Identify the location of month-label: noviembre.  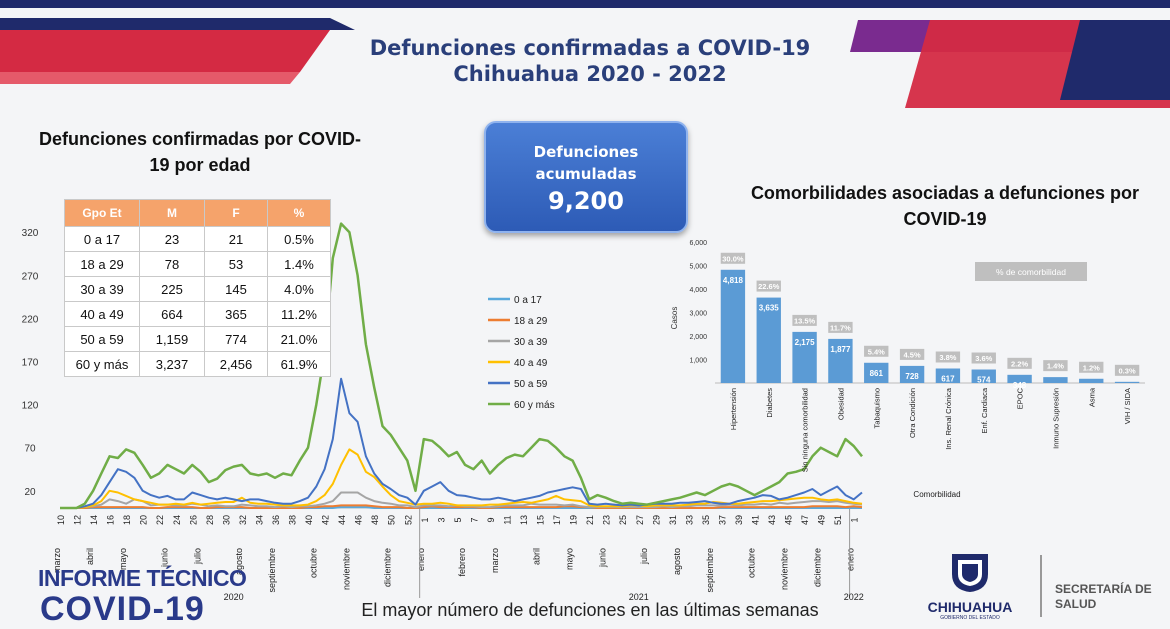
(346, 569).